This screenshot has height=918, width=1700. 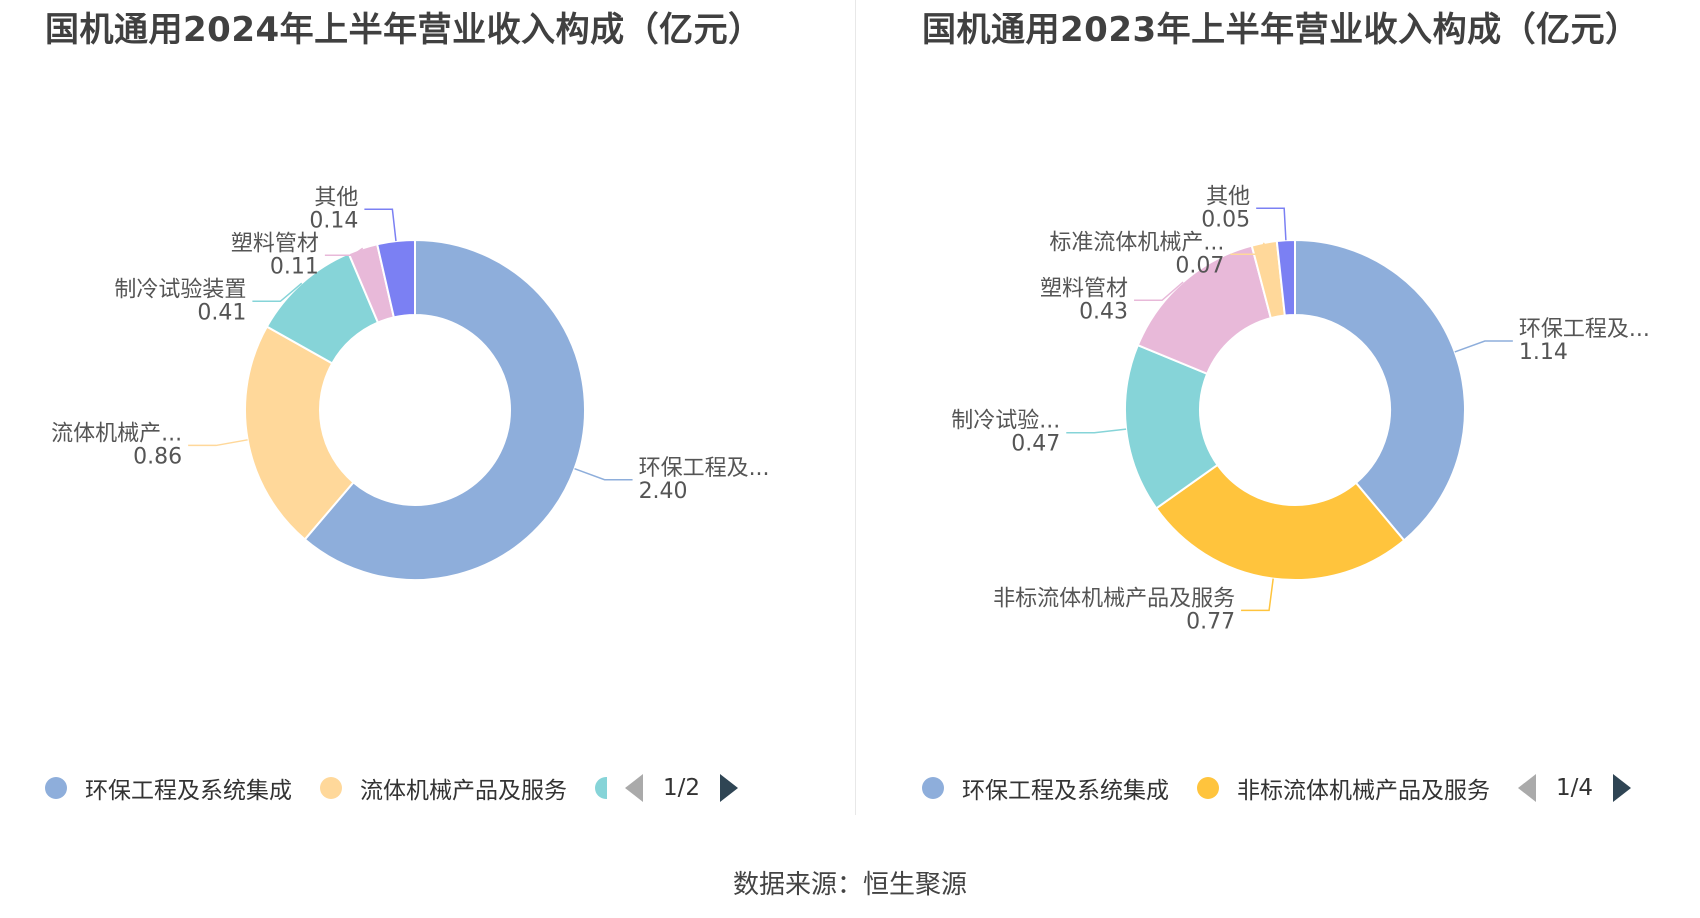 What do you see at coordinates (1281, 30) in the screenshot?
I see `chart-title: 国机通用2023年上半年营业收入构成（亿元）` at bounding box center [1281, 30].